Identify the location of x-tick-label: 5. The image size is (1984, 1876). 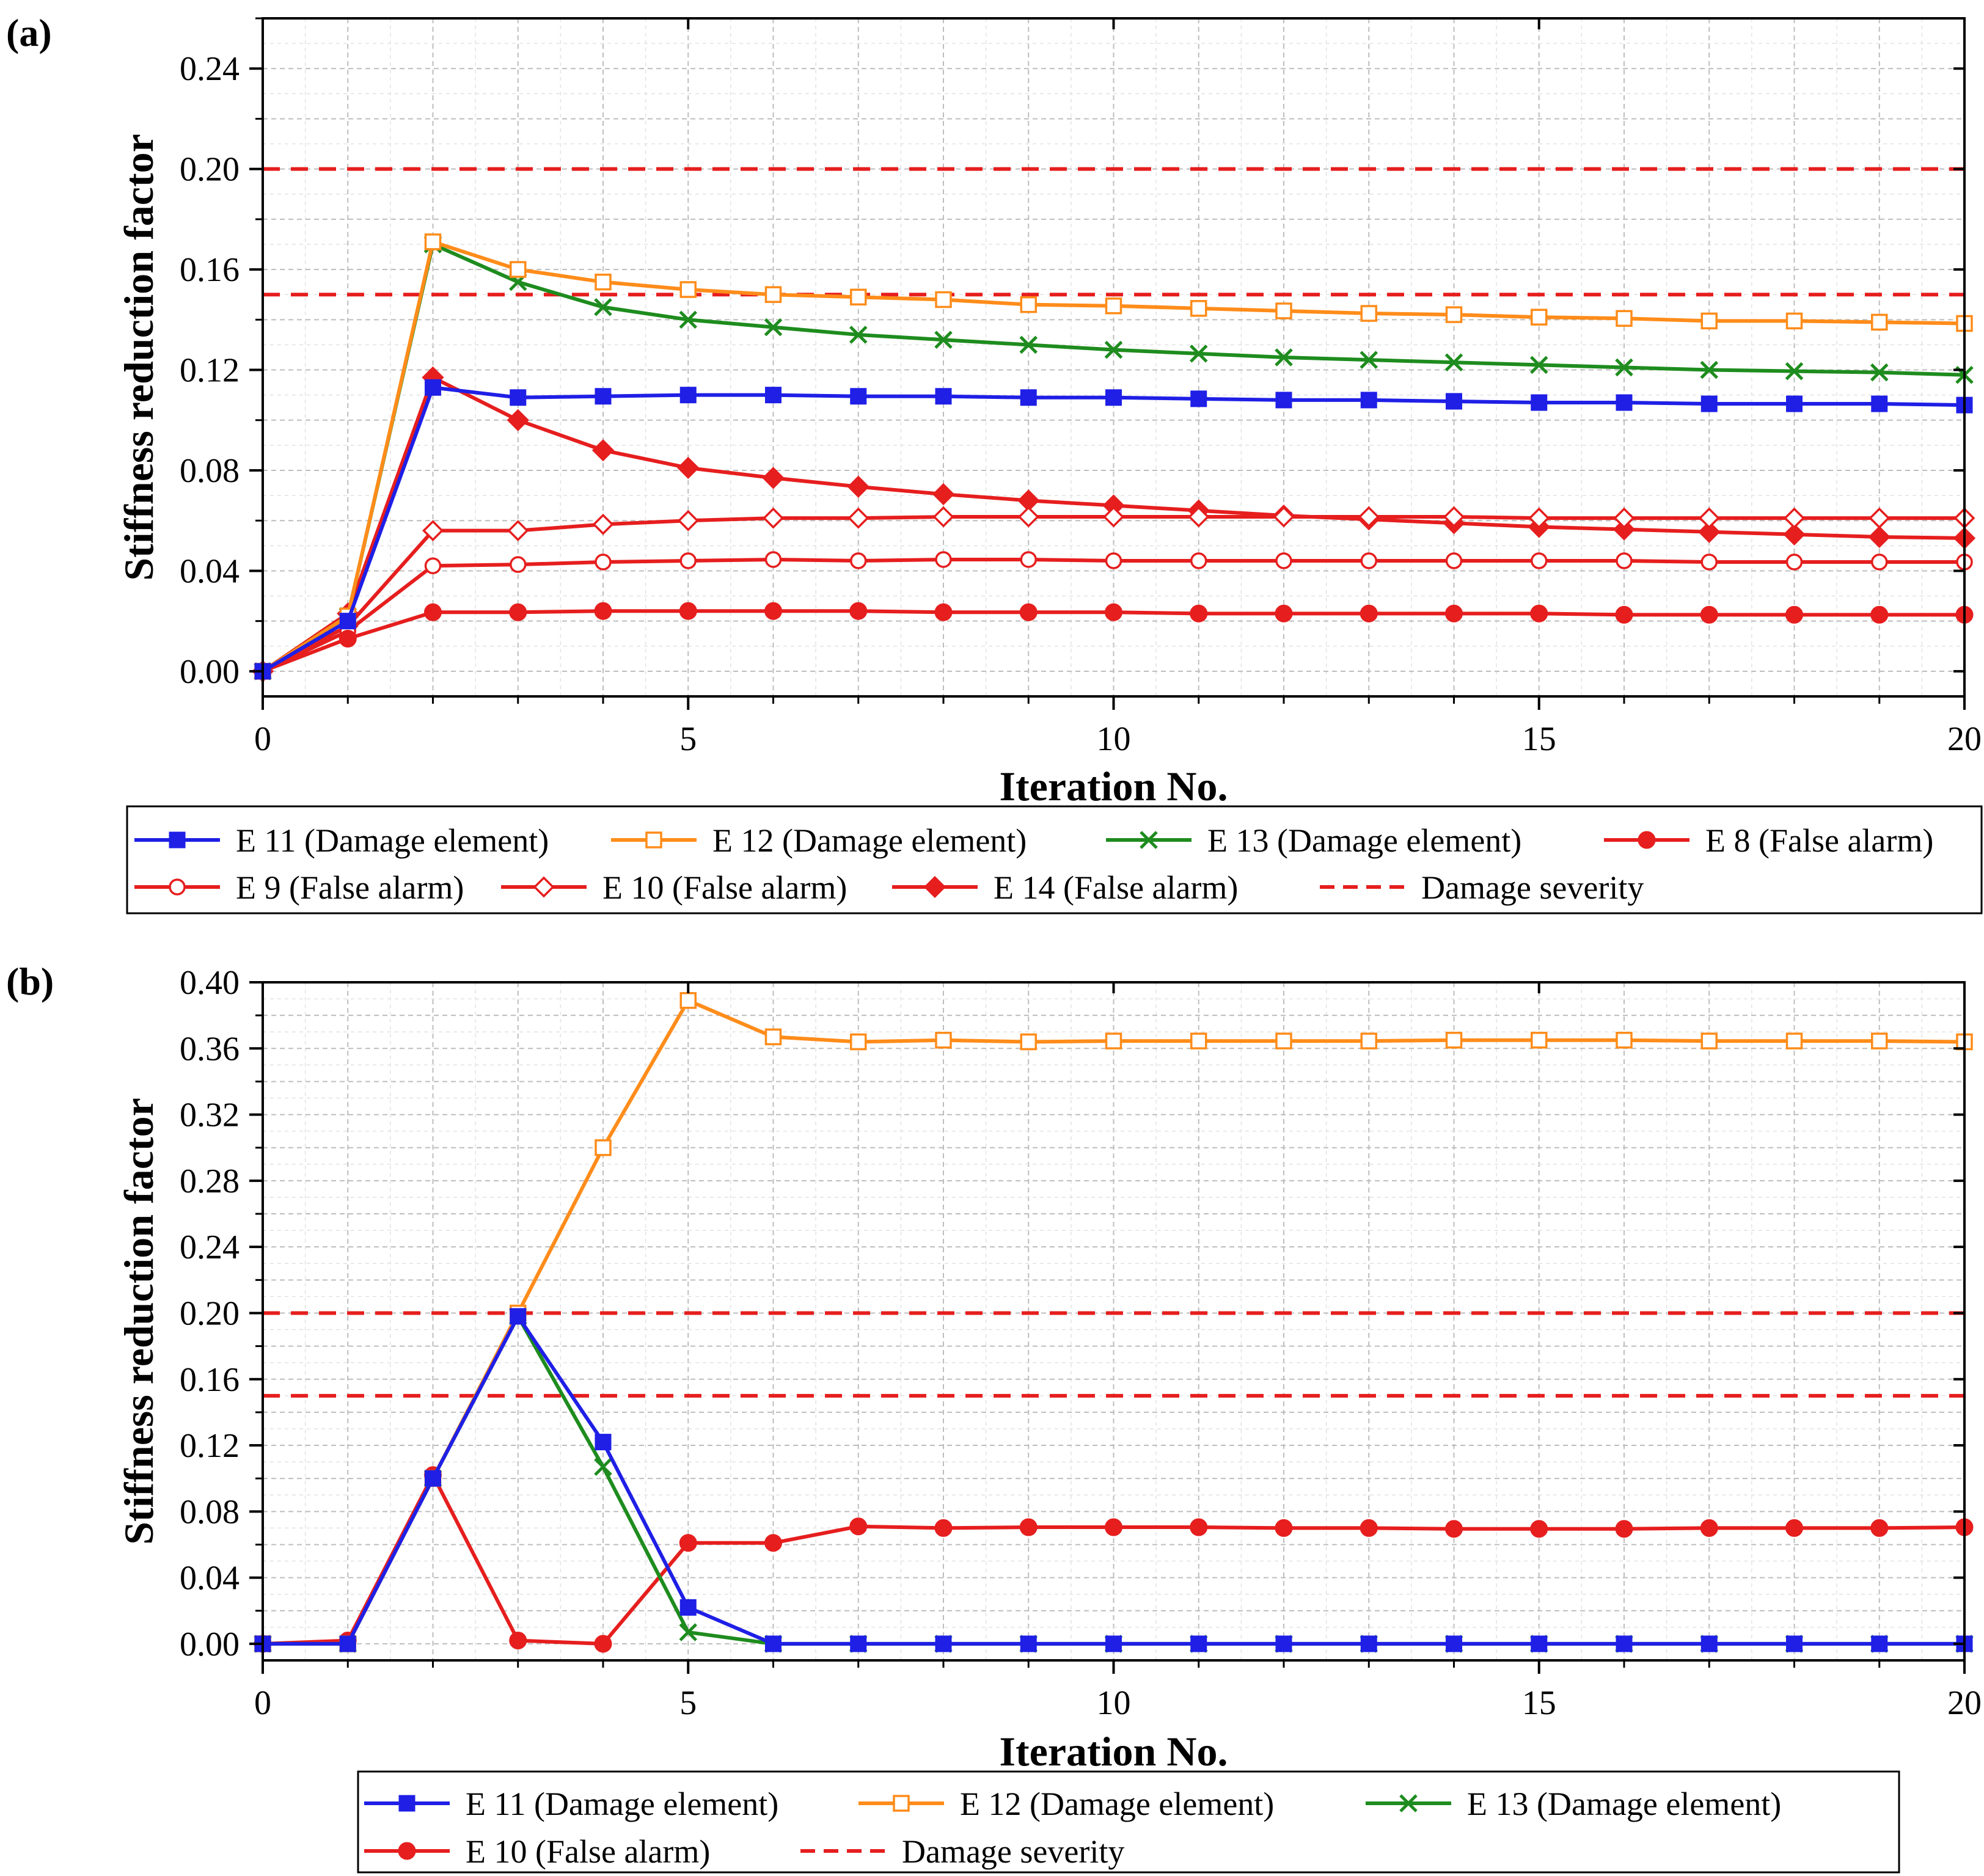
(688, 739).